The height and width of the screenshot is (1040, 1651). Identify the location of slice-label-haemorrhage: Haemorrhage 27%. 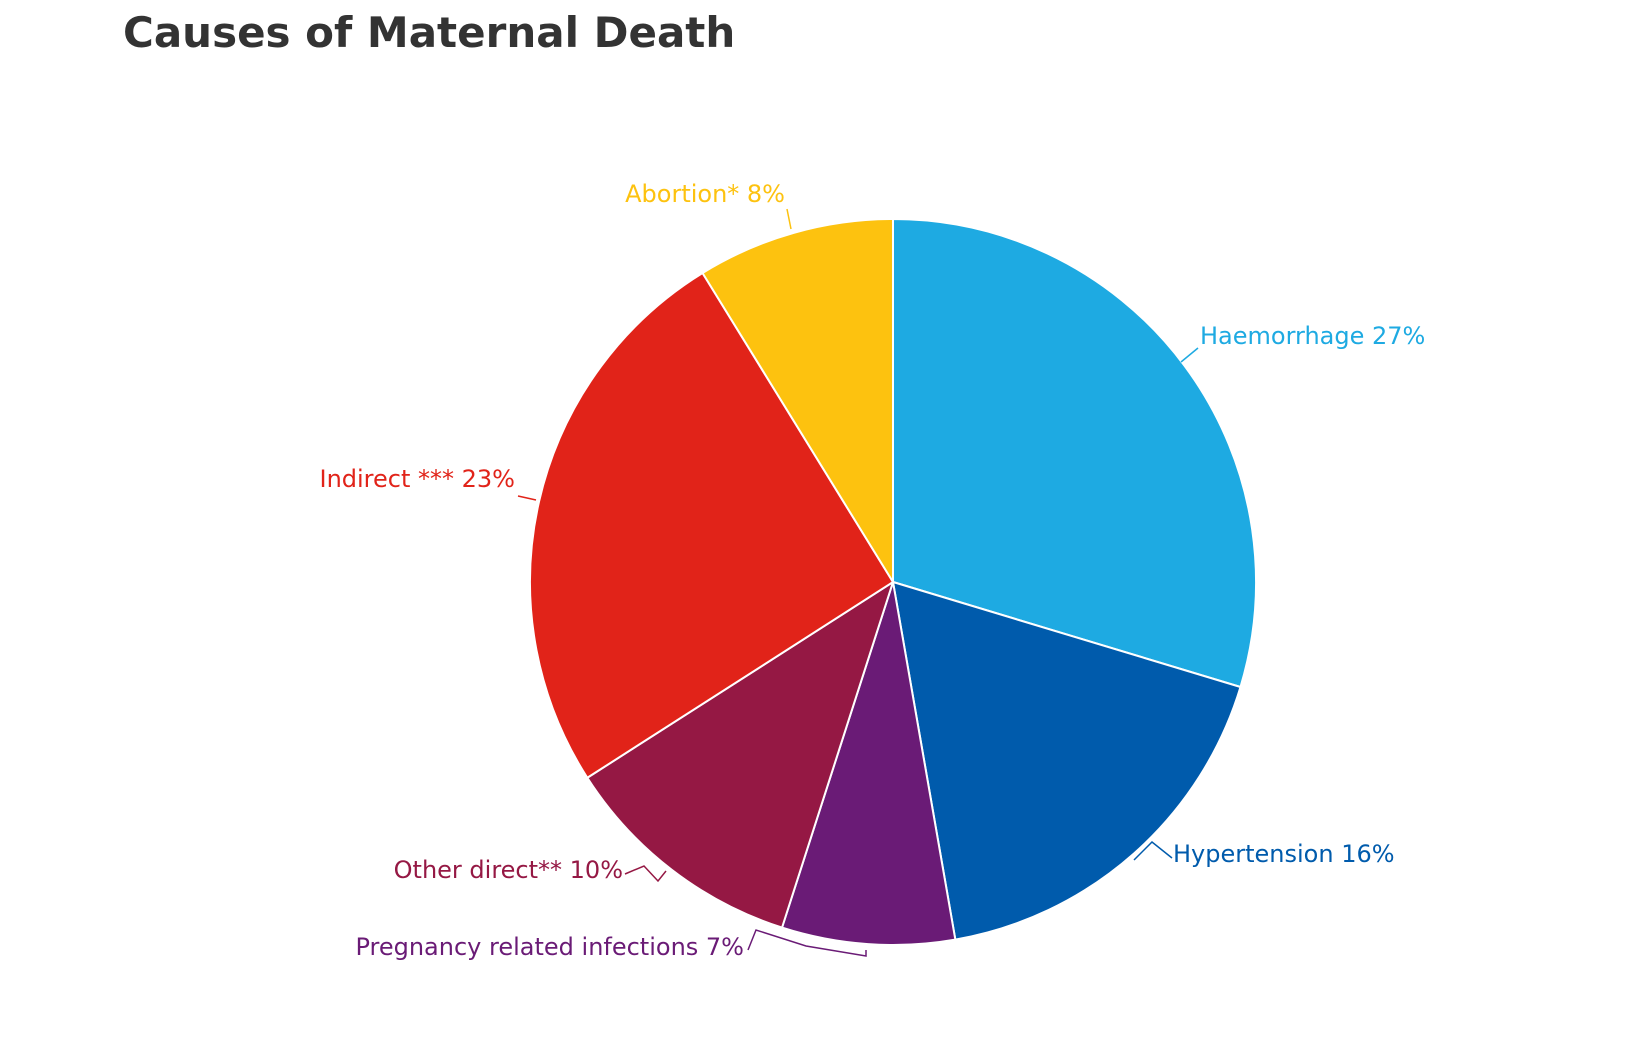
(1312, 336).